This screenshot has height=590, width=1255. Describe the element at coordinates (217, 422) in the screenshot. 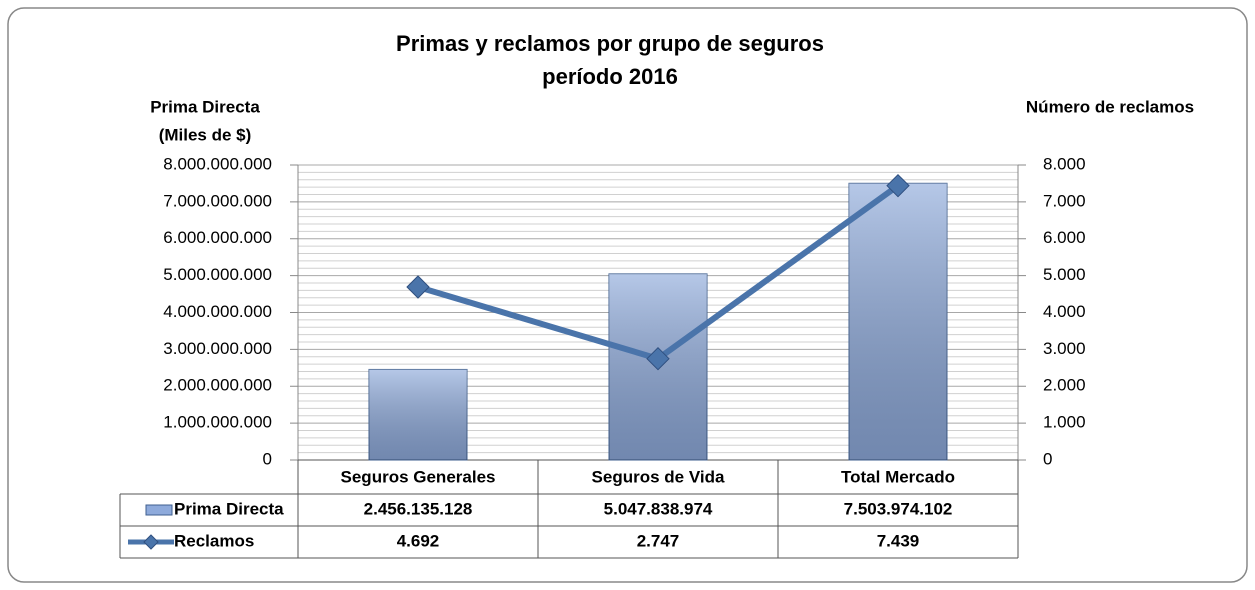

I see `y-tick-label: 1.000.000.000` at that location.